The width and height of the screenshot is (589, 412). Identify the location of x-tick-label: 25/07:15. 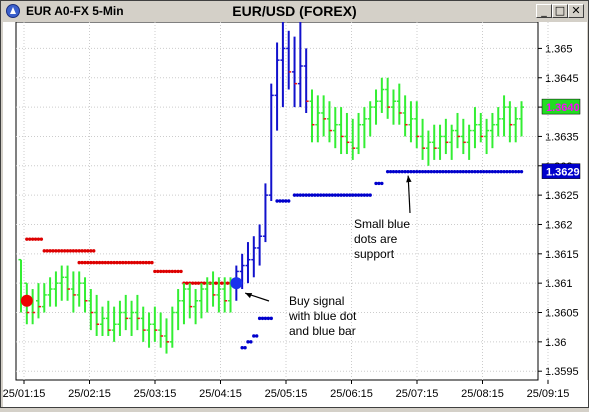
(417, 394).